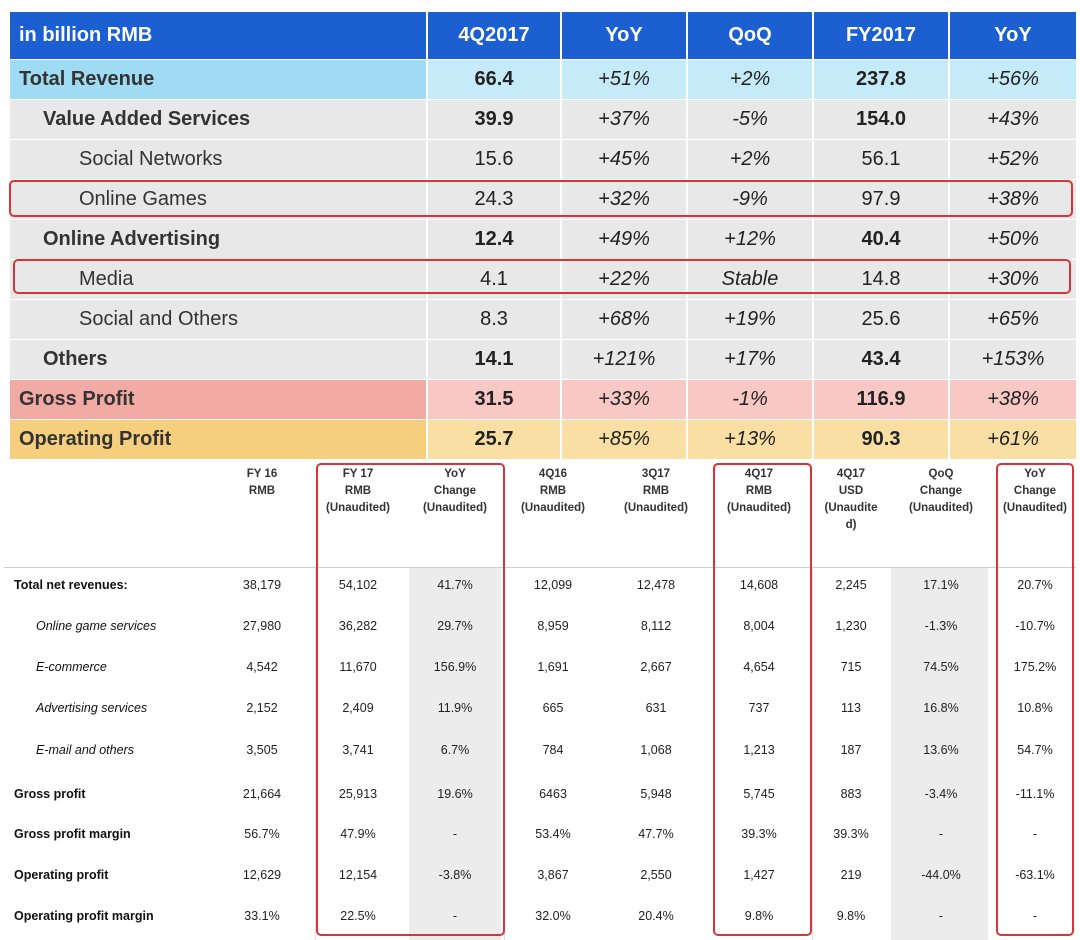 The height and width of the screenshot is (940, 1080). I want to click on cell-fy: 43.4, so click(880, 359).